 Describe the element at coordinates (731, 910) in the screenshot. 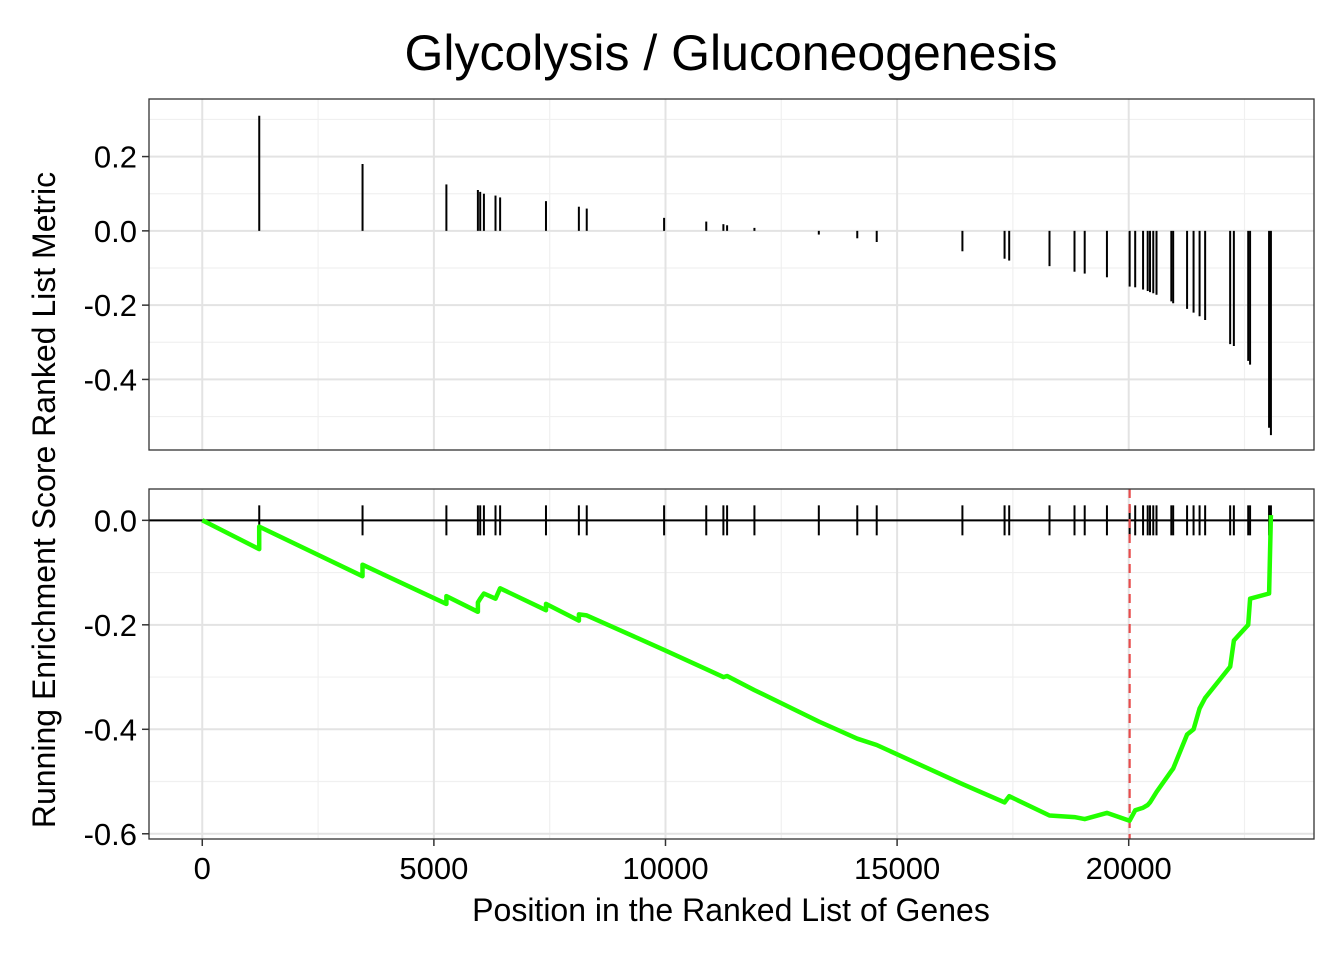

I see `x-axis-label: Position in the Ranked List of Genes` at that location.